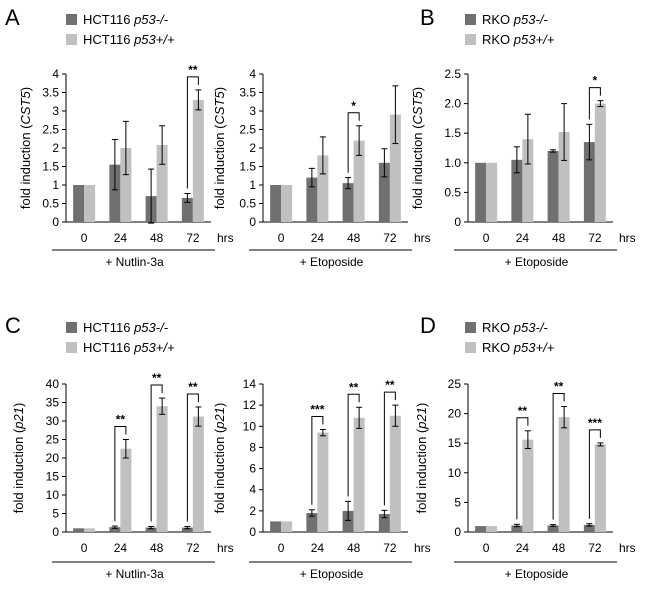  I want to click on y-tick-label: 1, so click(55, 185).